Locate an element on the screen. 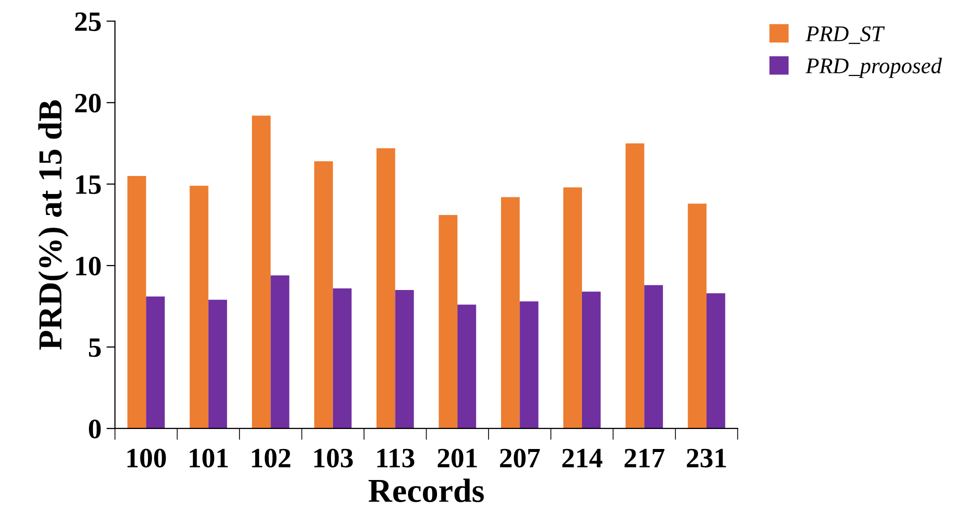  y-tick-label: 20 is located at coordinates (88, 103).